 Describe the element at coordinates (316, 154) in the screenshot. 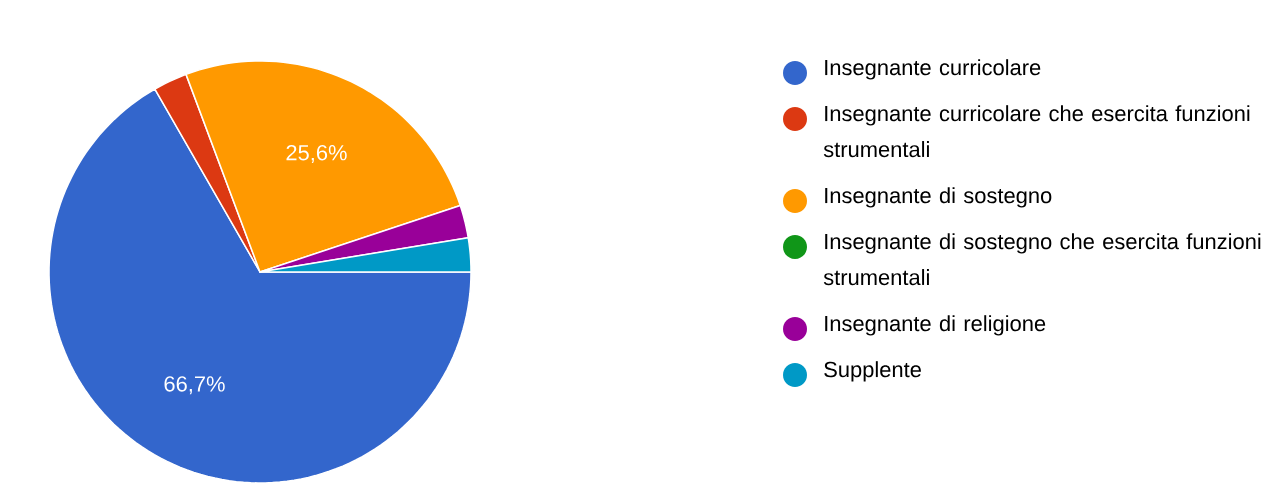

I see `data-label: 25,6%` at that location.